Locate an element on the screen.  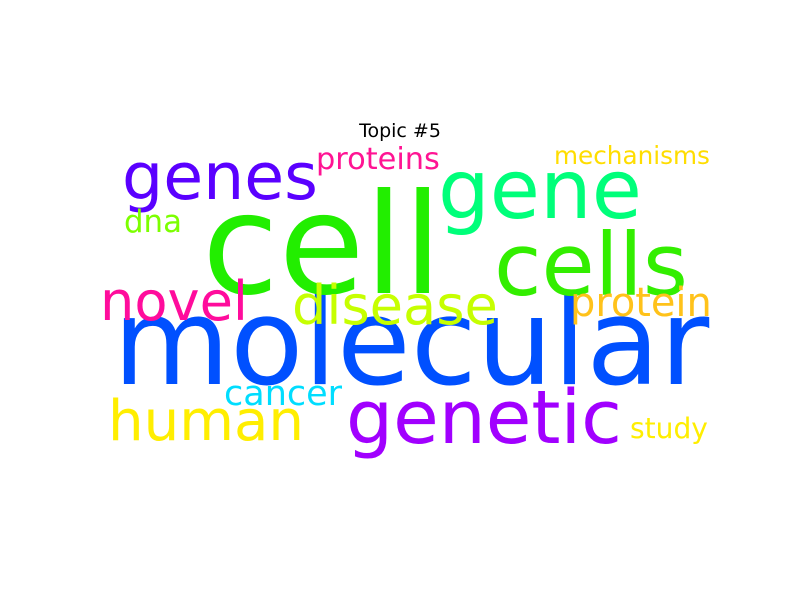
cloud-word: dna is located at coordinates (153, 222).